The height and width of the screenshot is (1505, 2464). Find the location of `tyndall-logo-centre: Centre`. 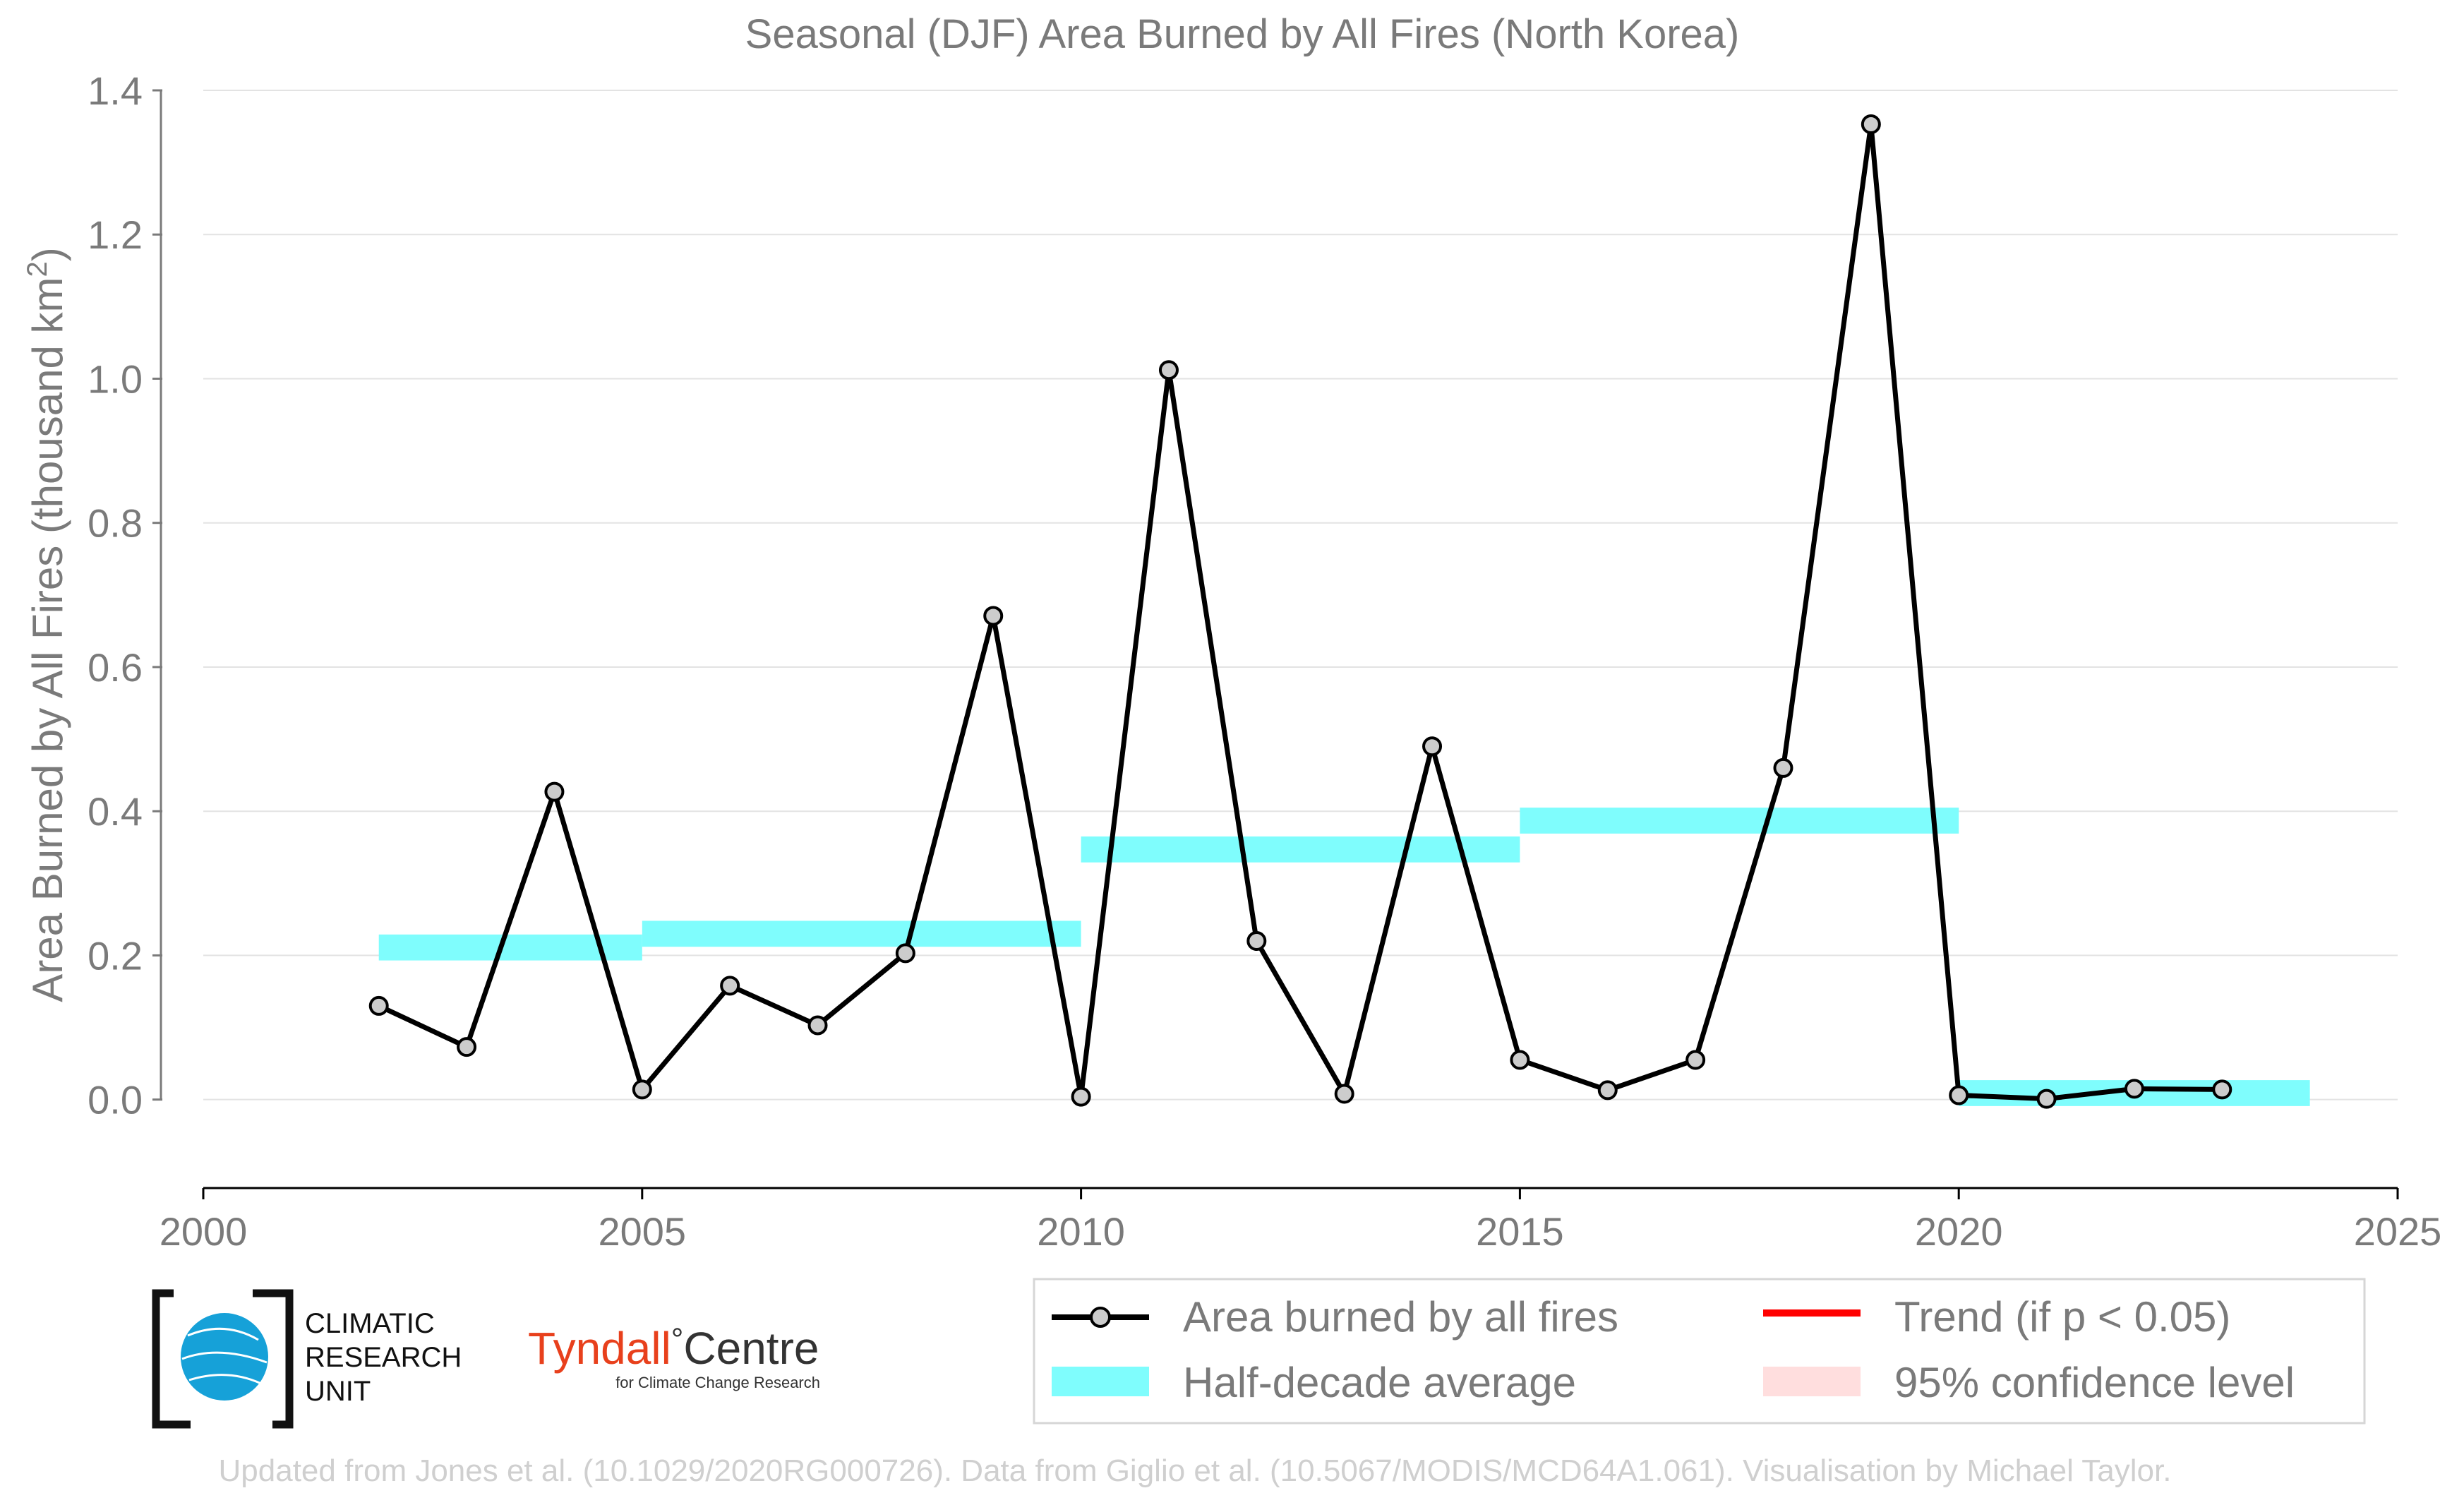

tyndall-logo-centre: Centre is located at coordinates (751, 1348).